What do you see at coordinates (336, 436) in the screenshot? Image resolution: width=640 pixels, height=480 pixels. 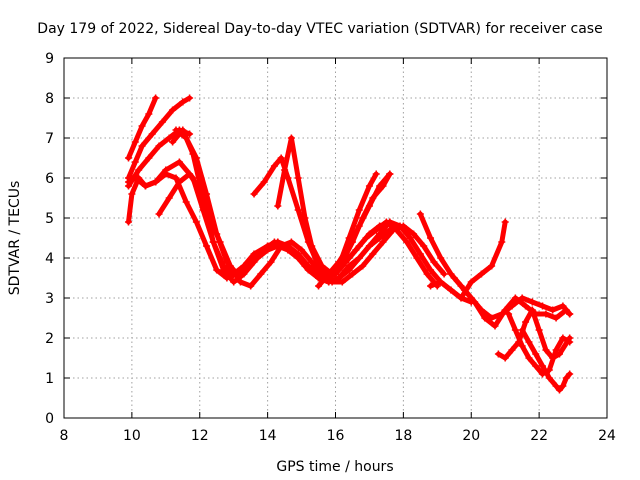 I see `x-tick-label: 16` at bounding box center [336, 436].